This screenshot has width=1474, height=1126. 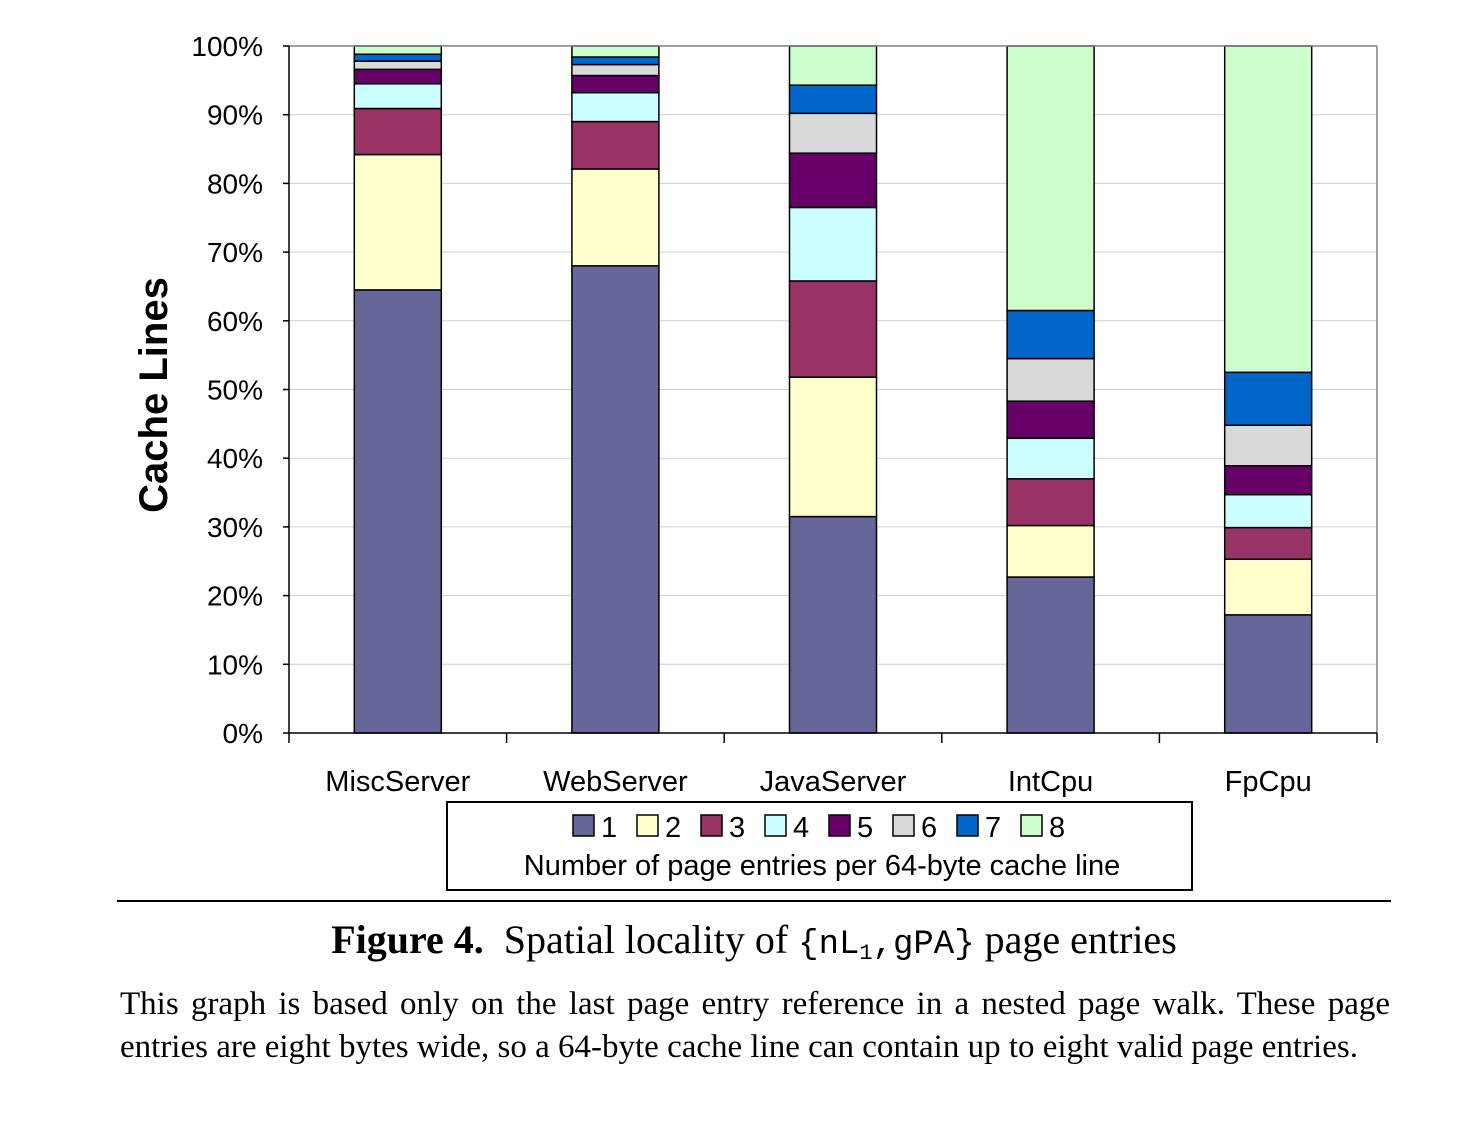 What do you see at coordinates (235, 527) in the screenshot?
I see `y-tick-label: 30%` at bounding box center [235, 527].